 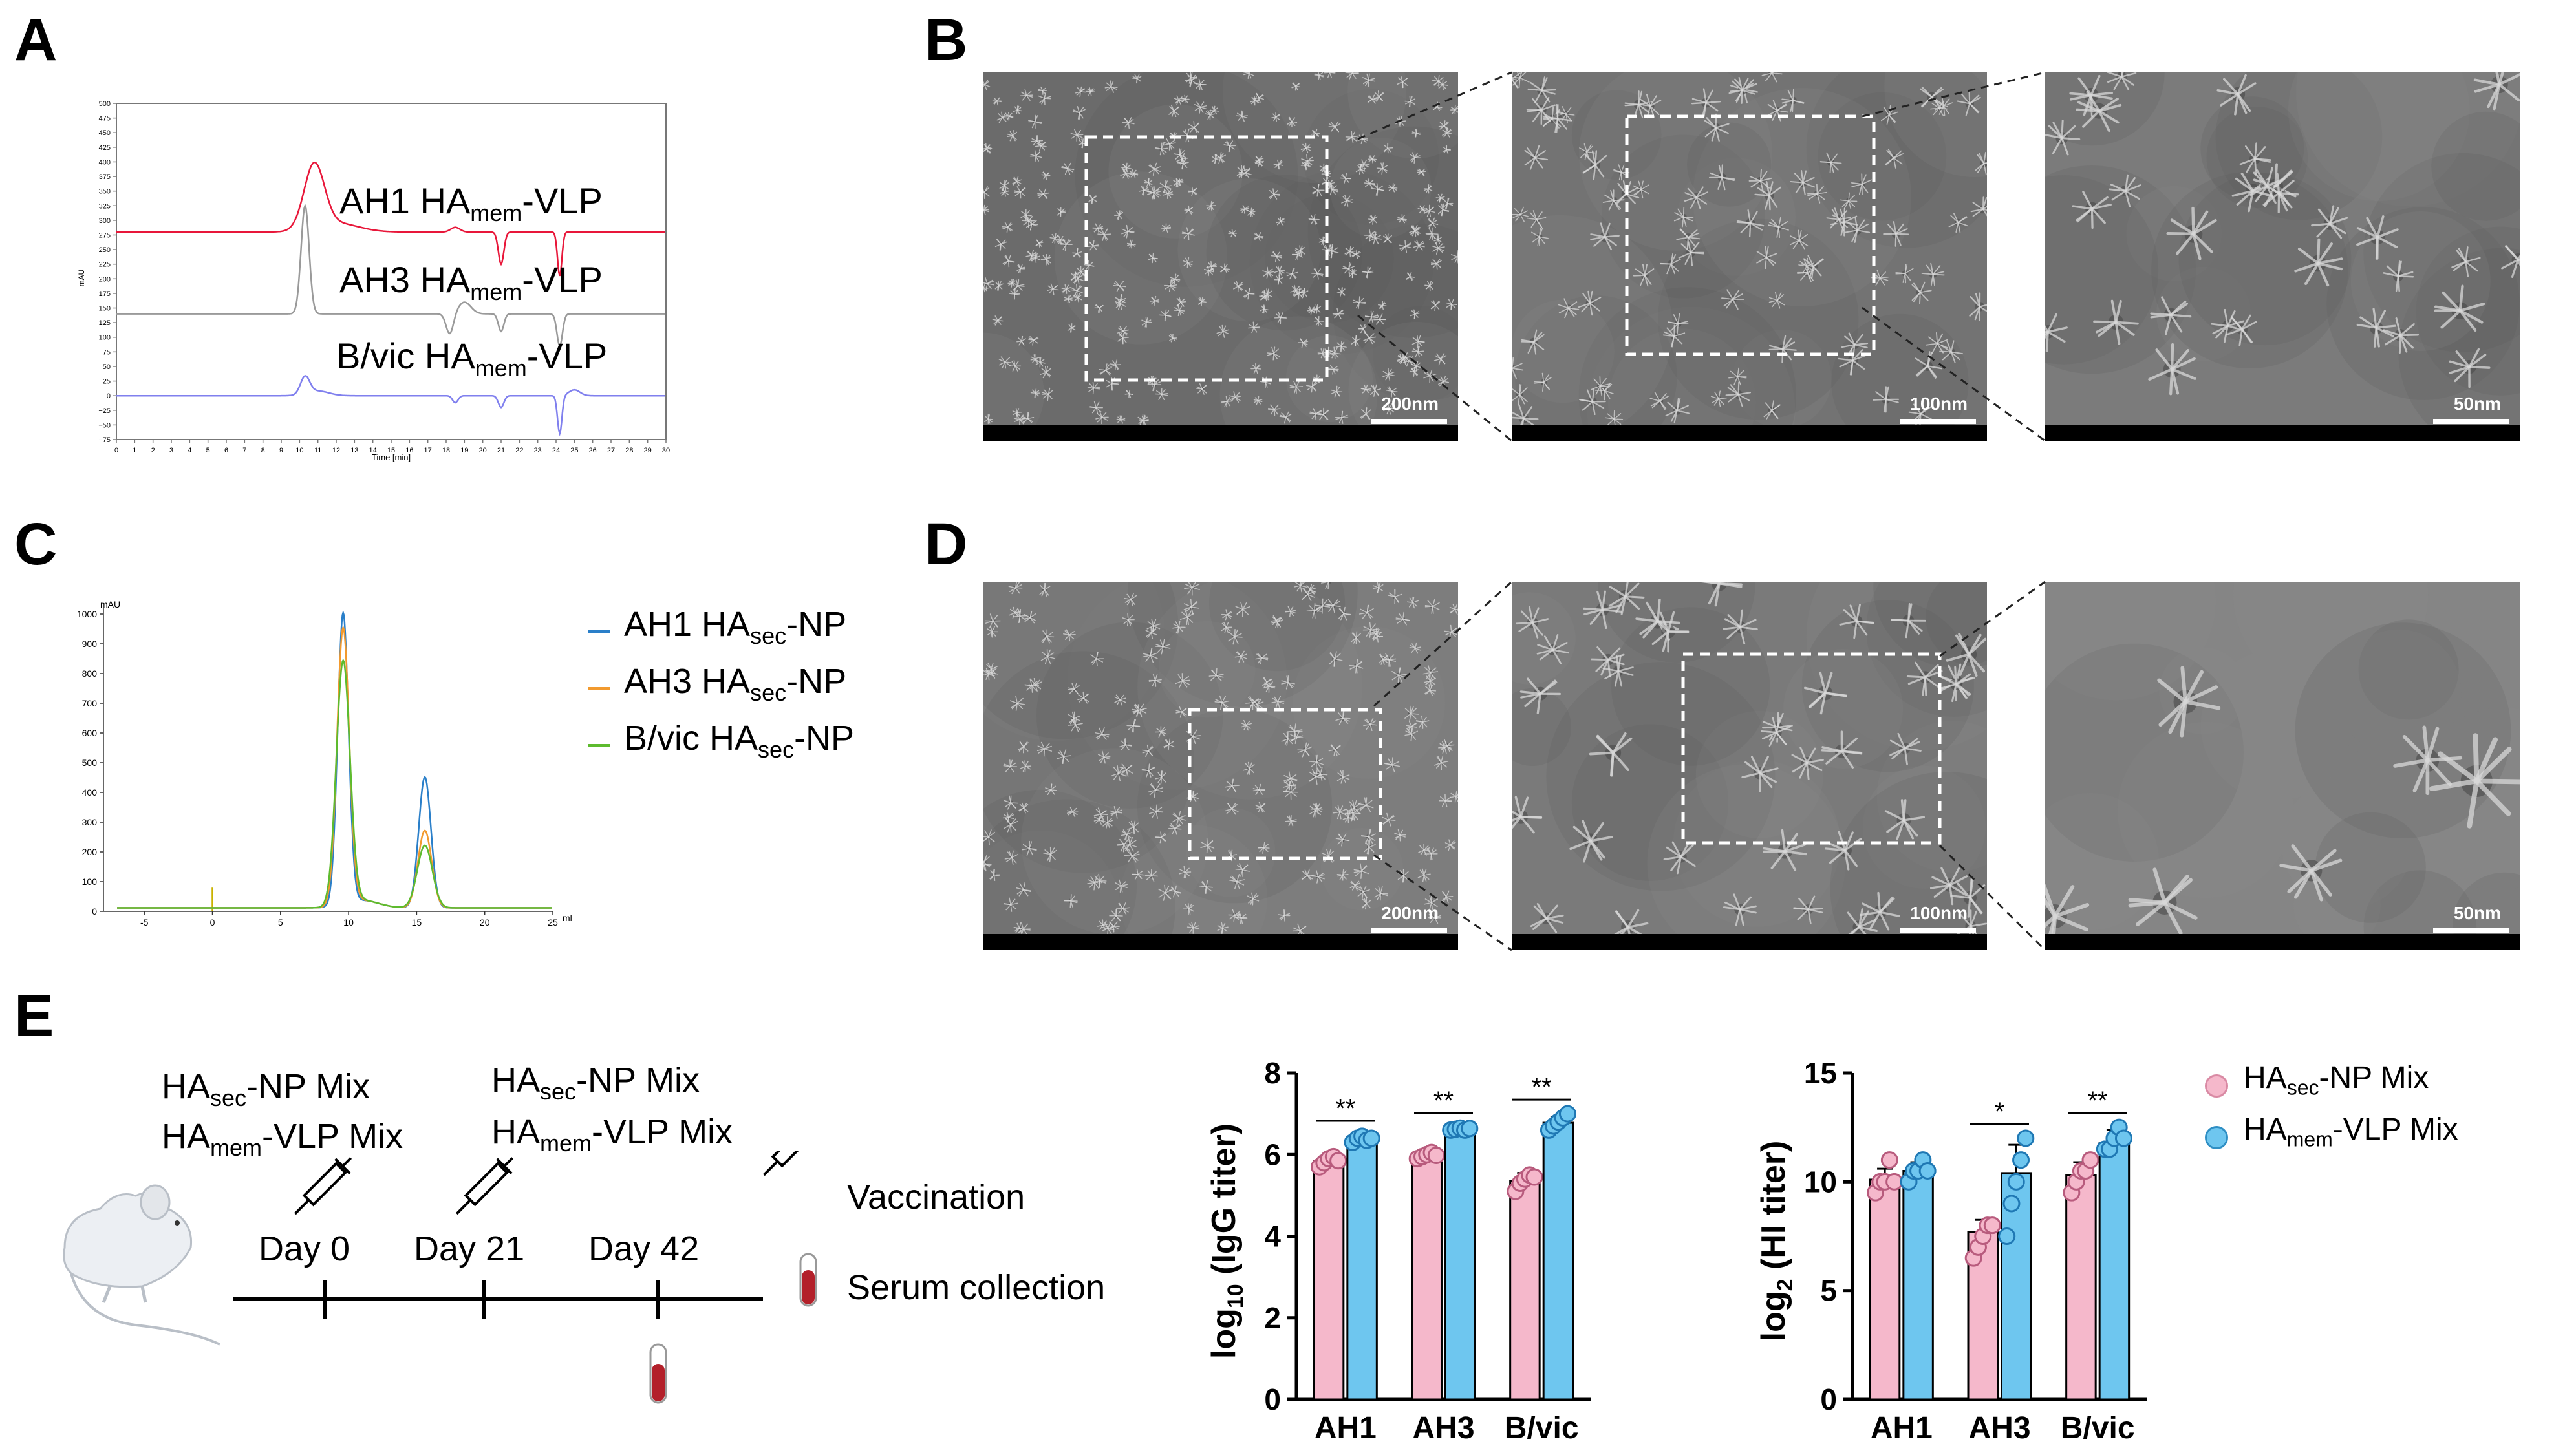 What do you see at coordinates (2282, 257) in the screenshot?
I see `tem-image-b-50nm: 50nm` at bounding box center [2282, 257].